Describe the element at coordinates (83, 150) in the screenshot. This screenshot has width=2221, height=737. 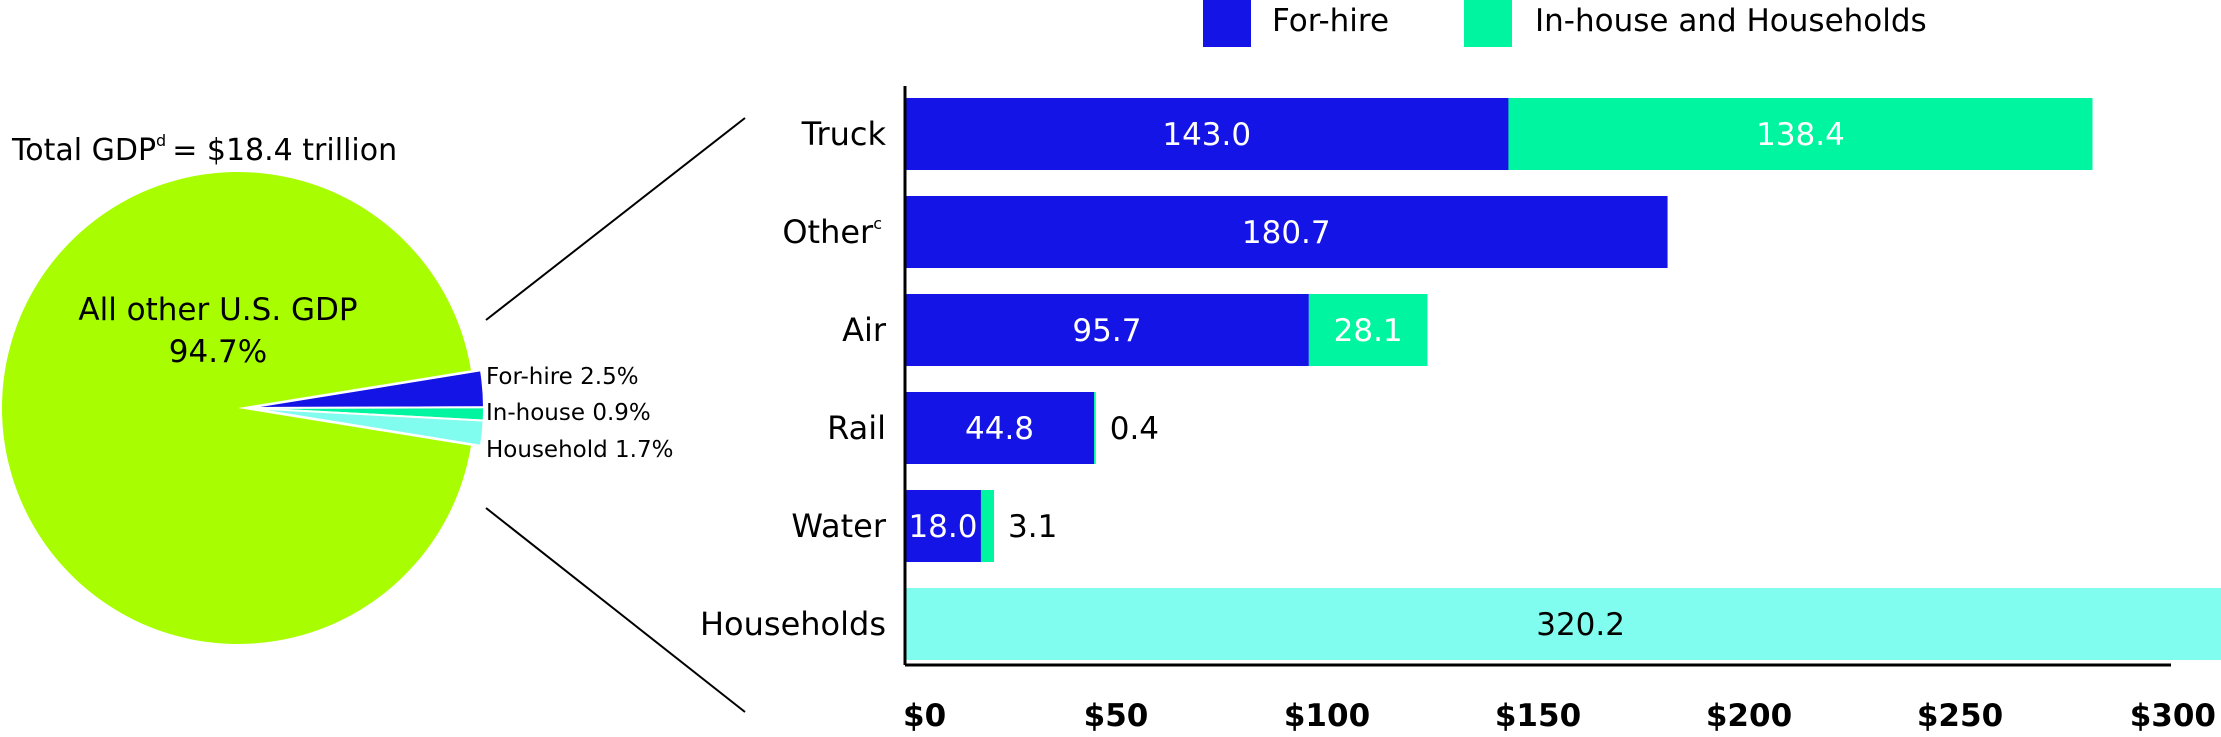
I see `pie-title-text: Total GDP` at that location.